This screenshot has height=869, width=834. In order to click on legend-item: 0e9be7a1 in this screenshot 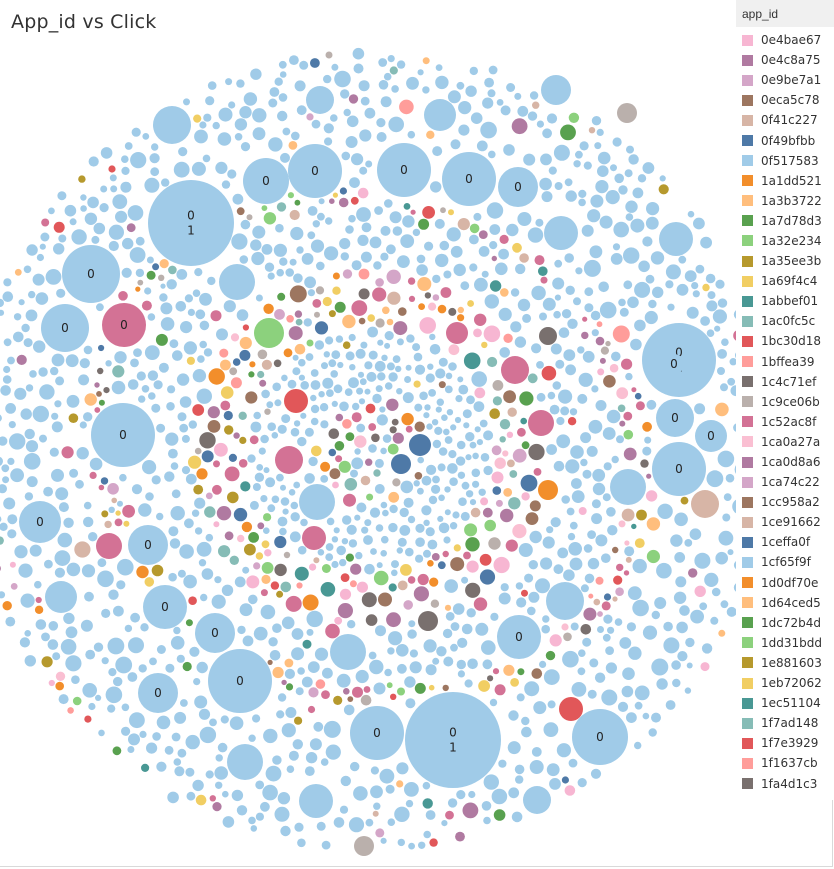, I will do `click(782, 80)`.